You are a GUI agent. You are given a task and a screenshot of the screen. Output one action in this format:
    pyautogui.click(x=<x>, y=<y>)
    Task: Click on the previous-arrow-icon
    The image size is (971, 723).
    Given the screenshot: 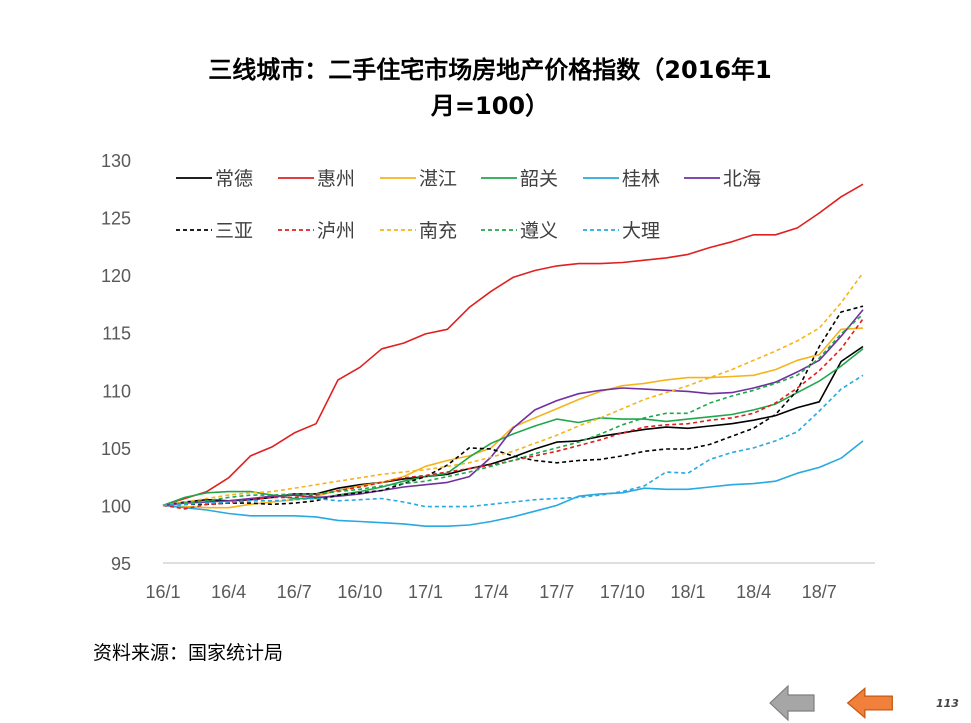 What is the action you would take?
    pyautogui.click(x=792, y=703)
    